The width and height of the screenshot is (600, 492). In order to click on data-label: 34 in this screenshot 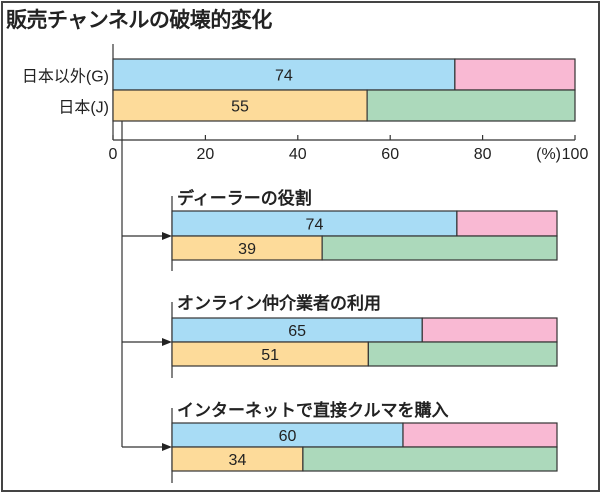, I will do `click(238, 460)`.